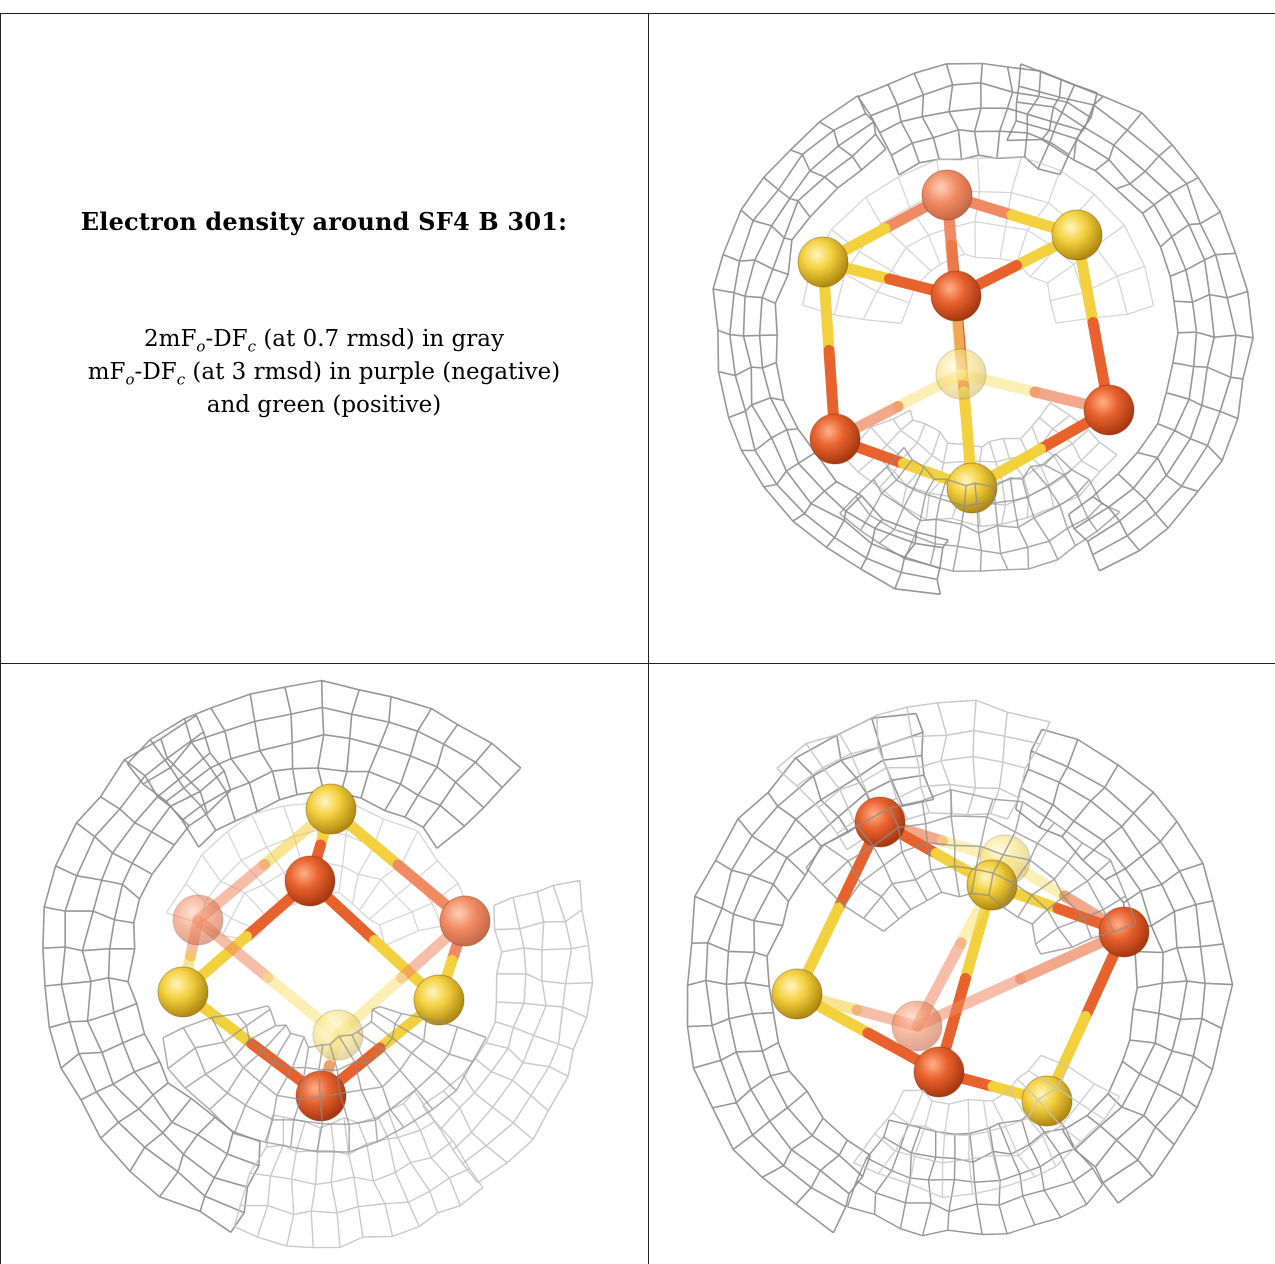 The image size is (1275, 1264). I want to click on caption-line-1: 2mFo-DFc (at 0.7 rmsd) in gray, so click(324, 341).